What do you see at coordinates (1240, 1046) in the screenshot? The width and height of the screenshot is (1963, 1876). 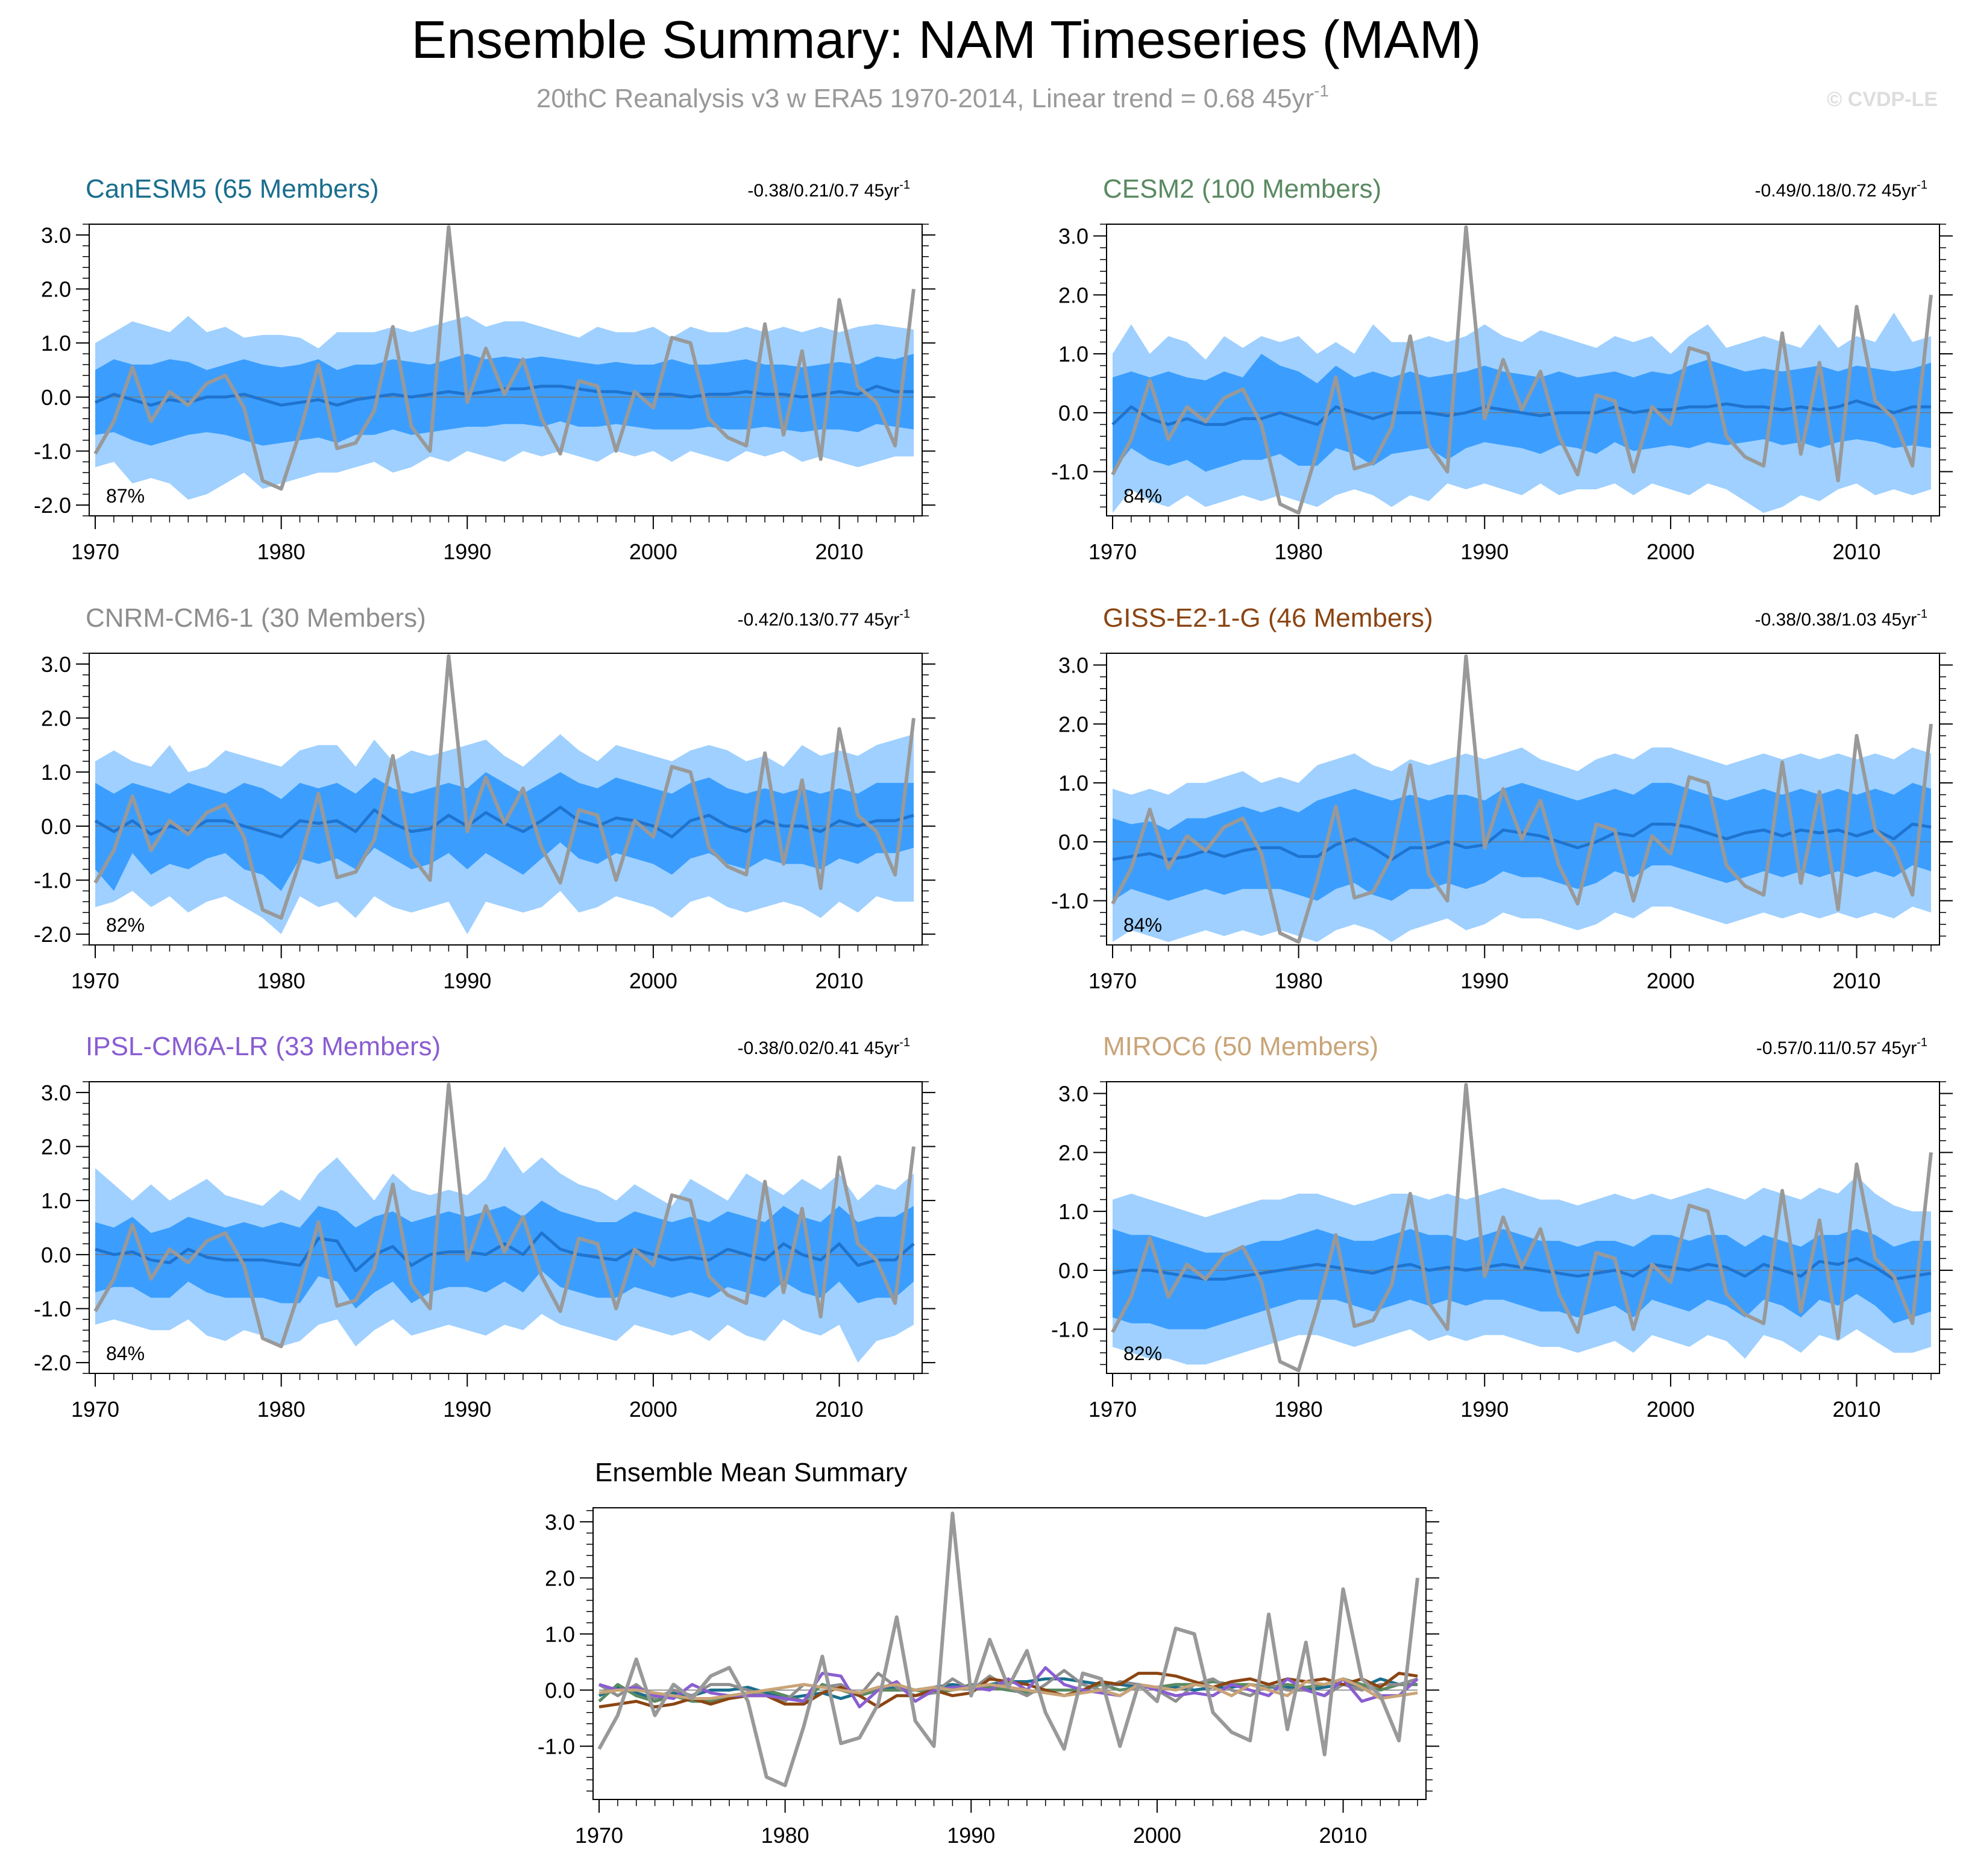 I see `panel-title: MIROC6 (50 Members)` at bounding box center [1240, 1046].